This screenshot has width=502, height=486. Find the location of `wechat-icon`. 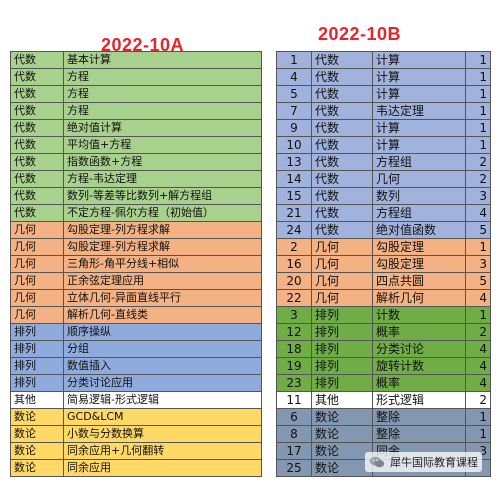

wechat-icon is located at coordinates (377, 462).